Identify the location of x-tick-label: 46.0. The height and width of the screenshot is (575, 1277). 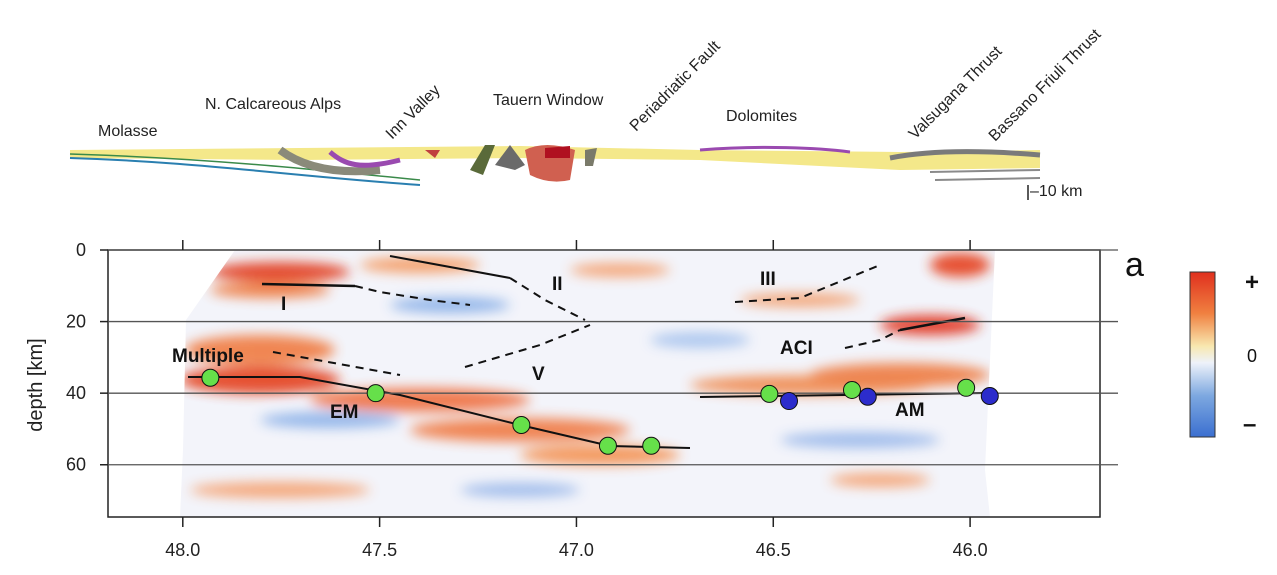
(970, 550).